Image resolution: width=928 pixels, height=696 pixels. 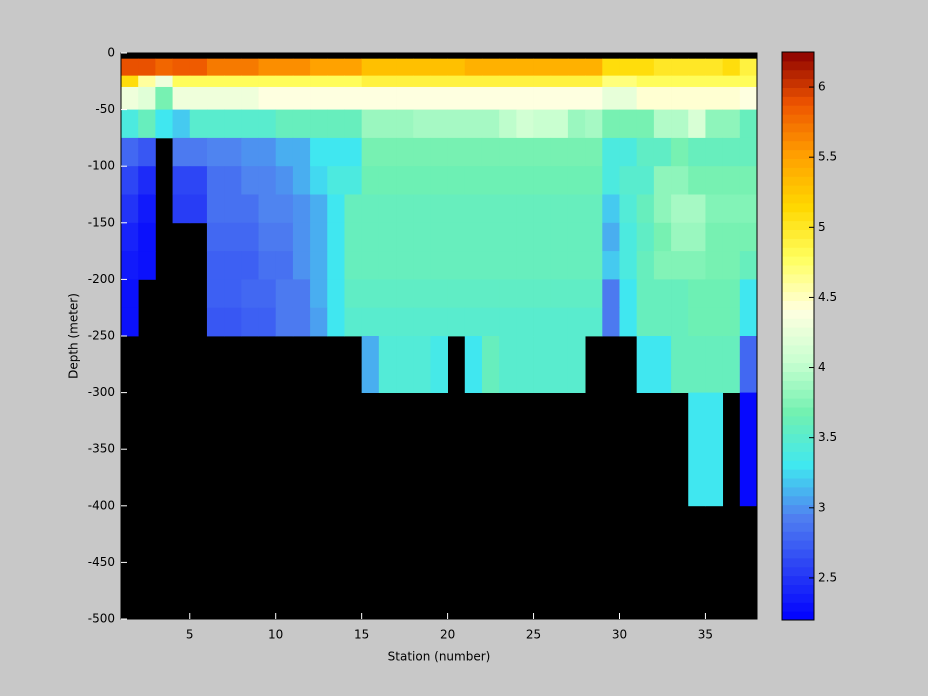 What do you see at coordinates (105, 109) in the screenshot?
I see `y-tick-label: -50` at bounding box center [105, 109].